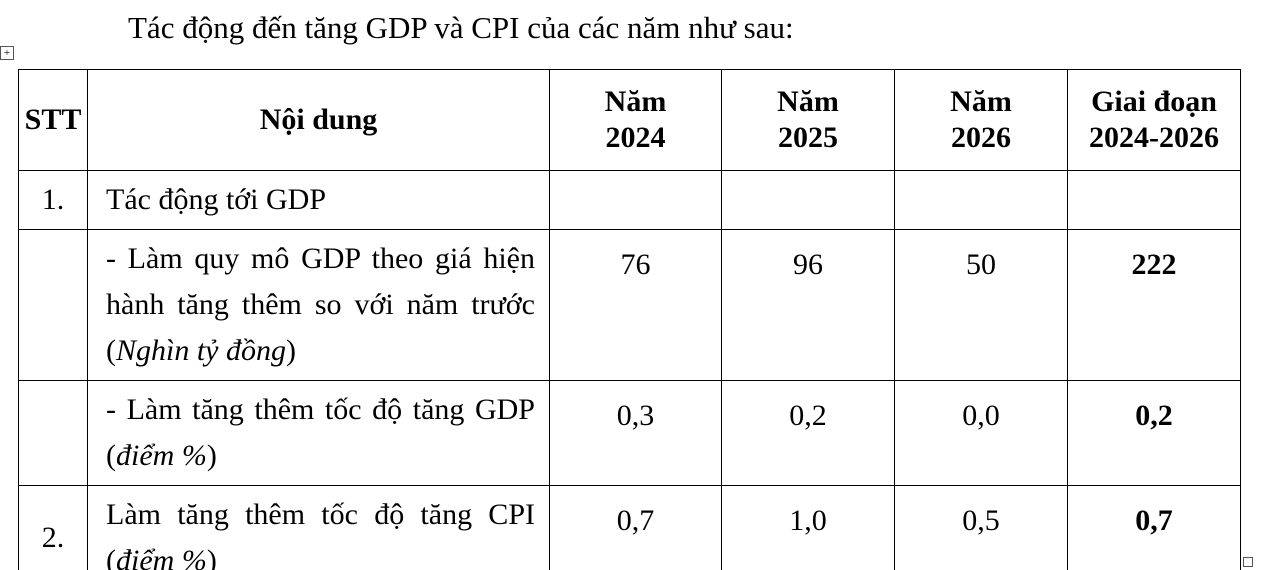  Describe the element at coordinates (981, 527) in the screenshot. I see `value-cell: 0,5` at that location.